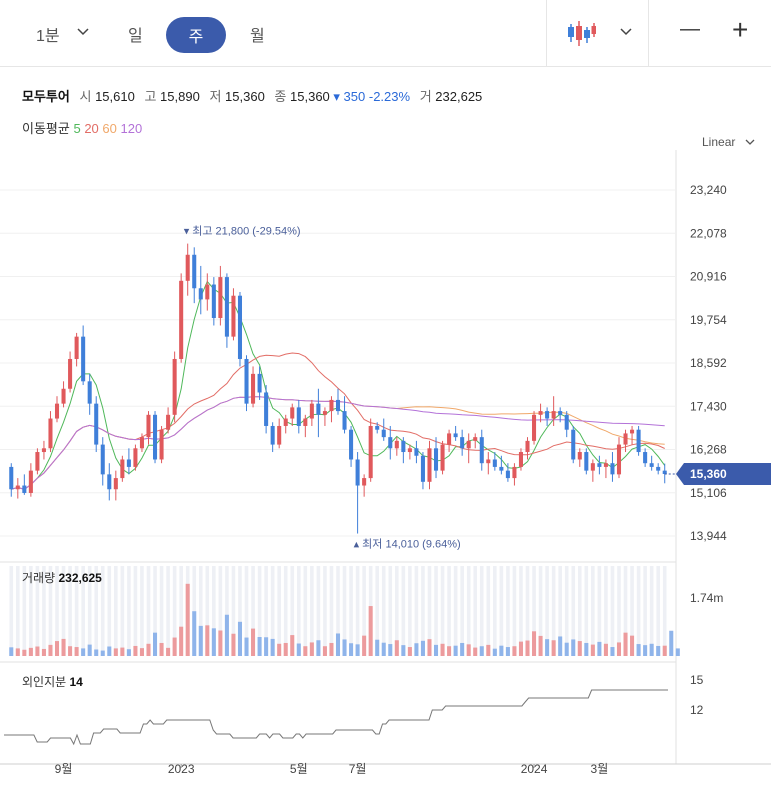 Image resolution: width=771 pixels, height=797 pixels. Describe the element at coordinates (546, 33) in the screenshot. I see `toolbar-divider` at that location.